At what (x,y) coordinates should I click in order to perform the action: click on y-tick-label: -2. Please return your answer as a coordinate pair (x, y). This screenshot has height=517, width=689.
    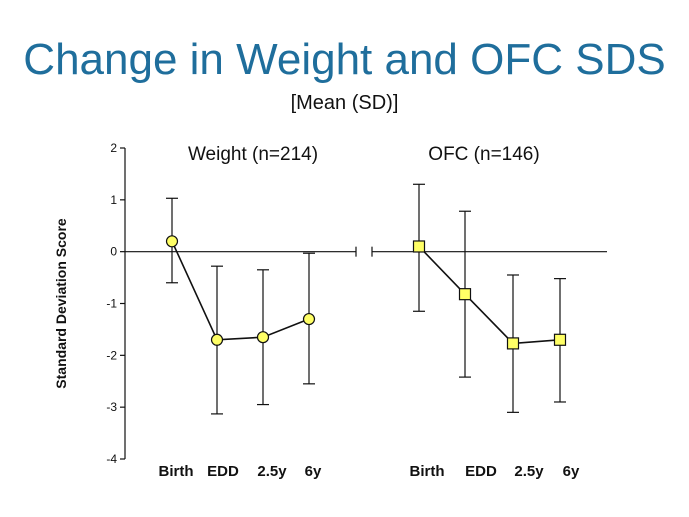
    Looking at the image, I should click on (111, 355).